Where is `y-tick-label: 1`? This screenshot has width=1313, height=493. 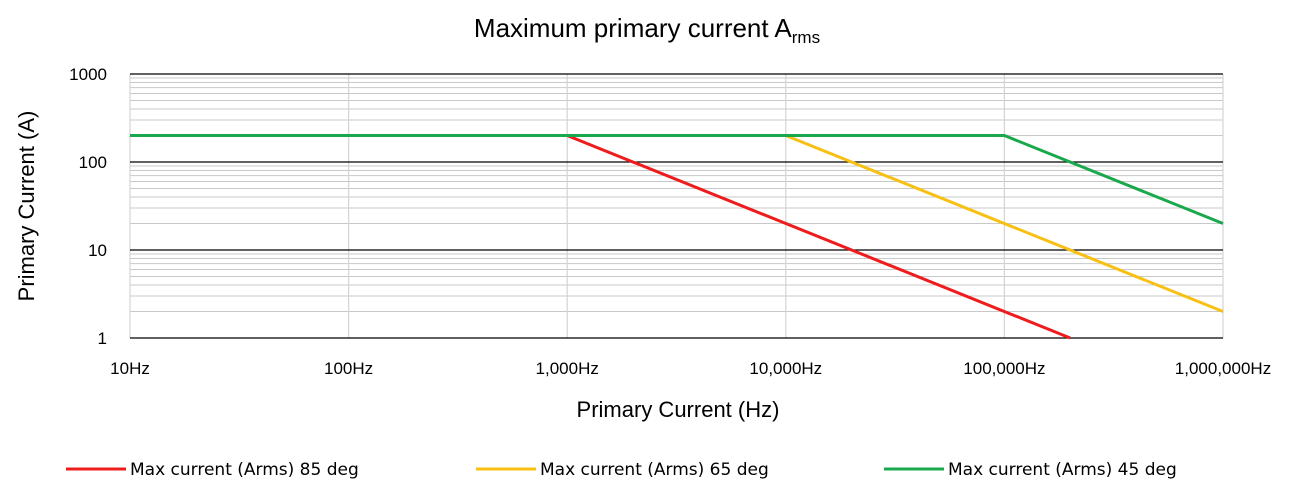
y-tick-label: 1 is located at coordinates (102, 338).